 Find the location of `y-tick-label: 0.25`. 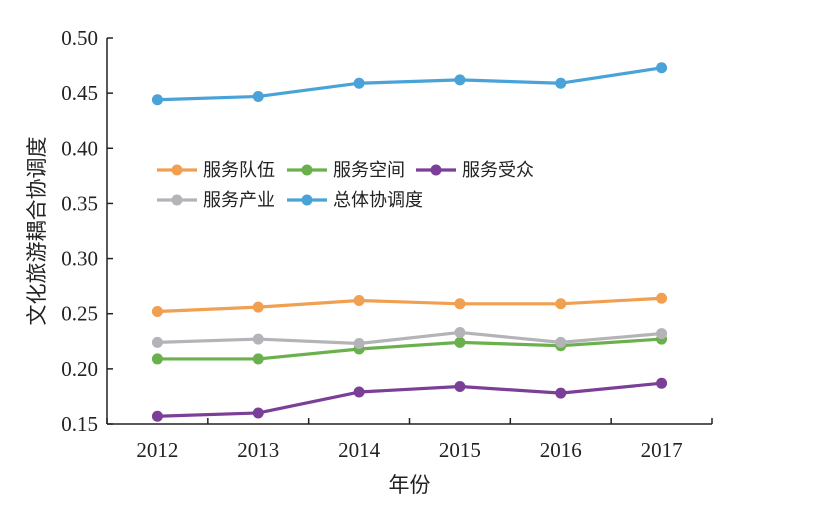

y-tick-label: 0.25 is located at coordinates (79, 314).